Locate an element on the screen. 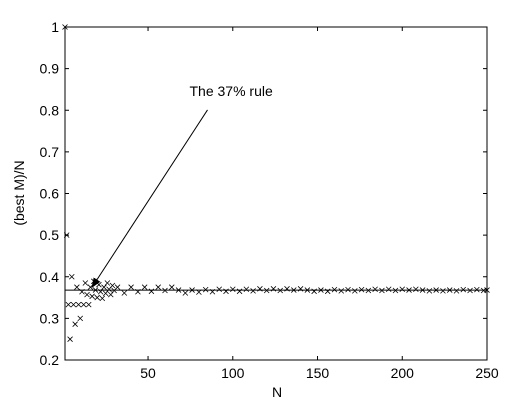 The height and width of the screenshot is (417, 522). y-tick-label: 0.2 is located at coordinates (50, 360).